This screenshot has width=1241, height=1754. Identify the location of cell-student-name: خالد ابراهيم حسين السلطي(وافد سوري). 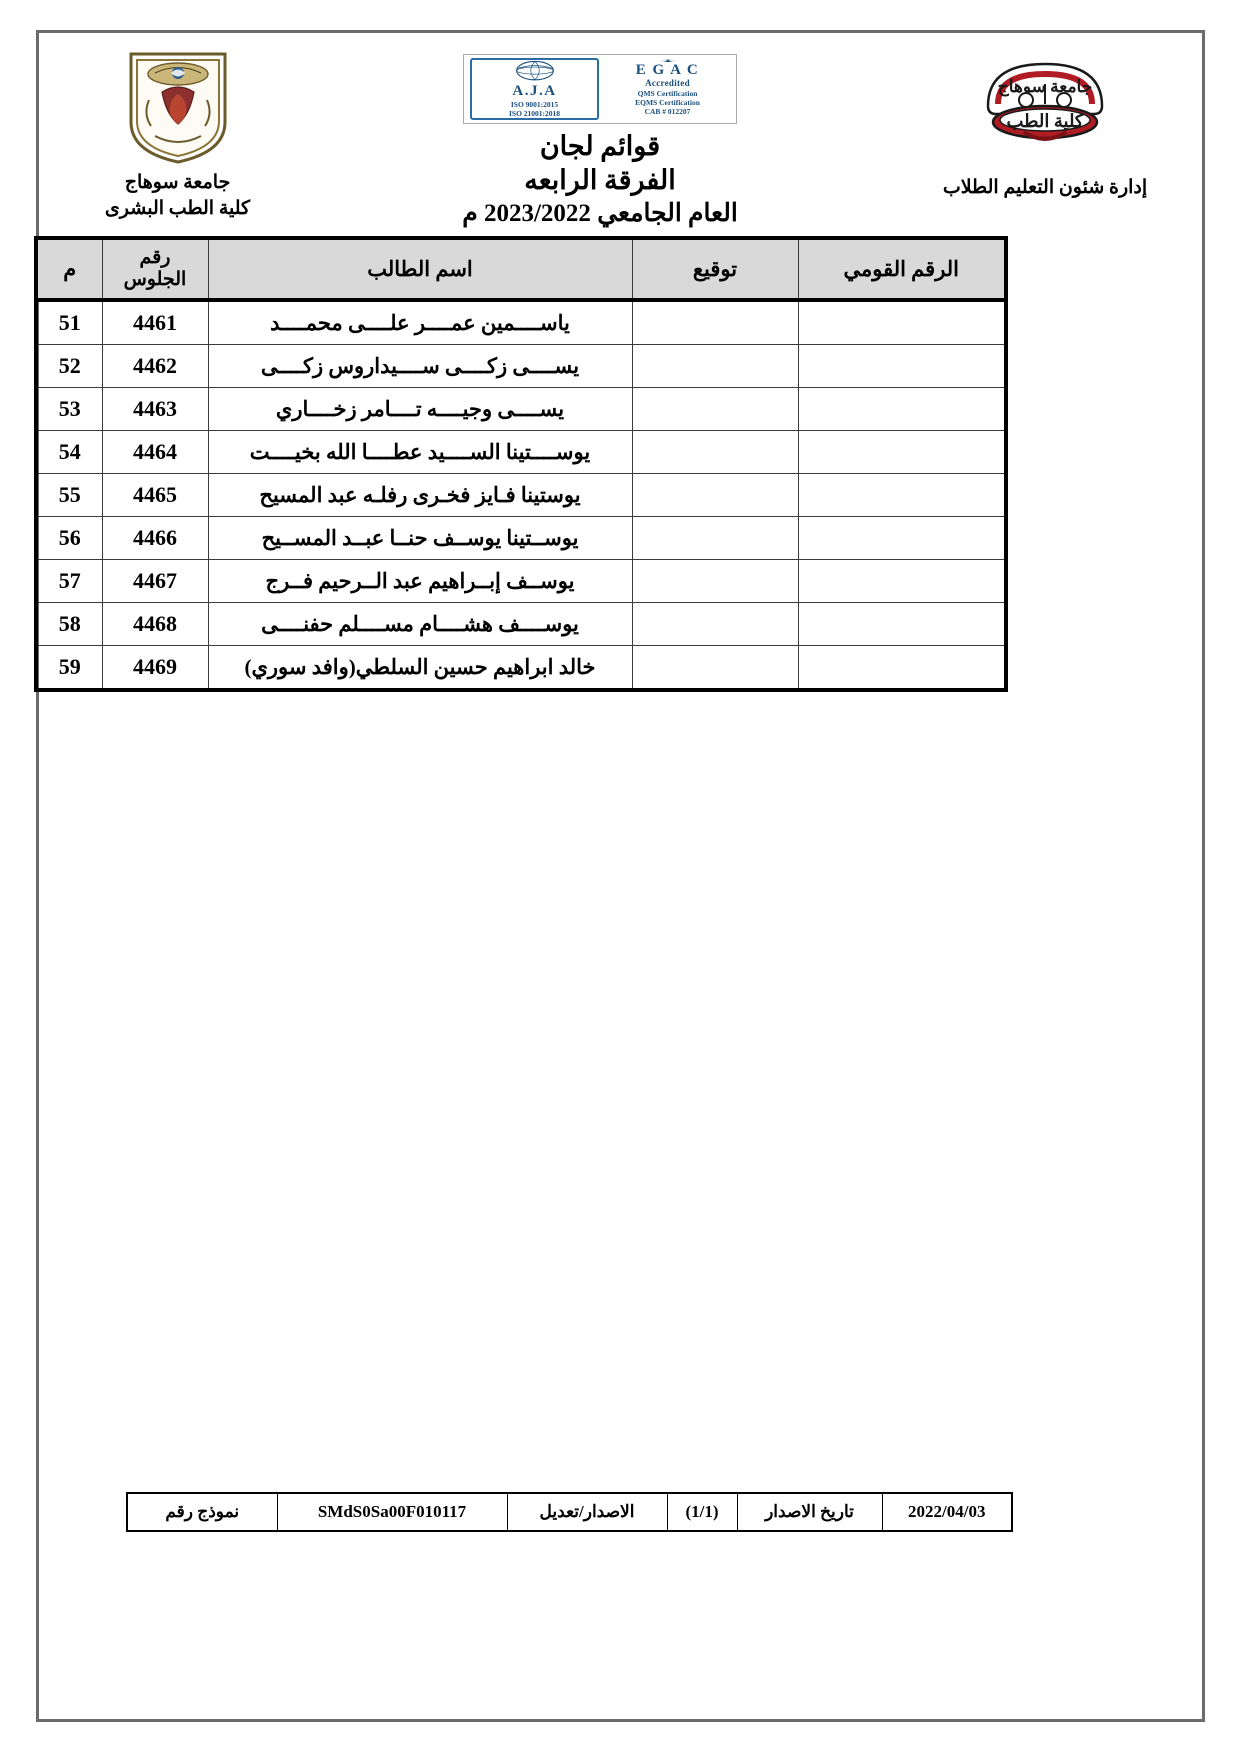
(420, 668).